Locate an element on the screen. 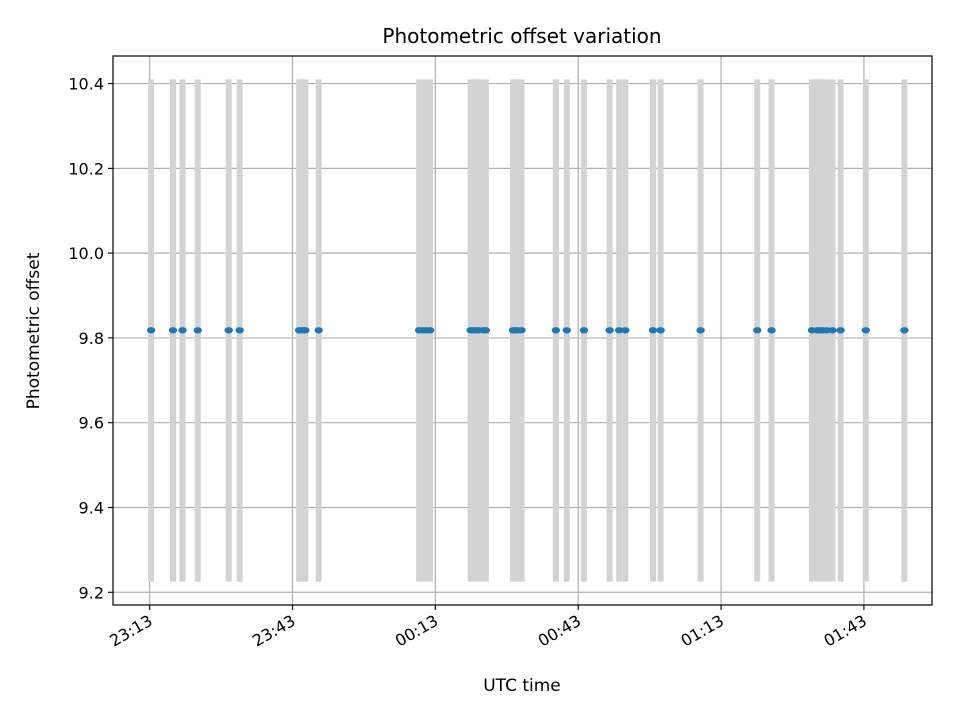 This screenshot has width=960, height=720. chart-title: Photometric offset variation is located at coordinates (521, 36).